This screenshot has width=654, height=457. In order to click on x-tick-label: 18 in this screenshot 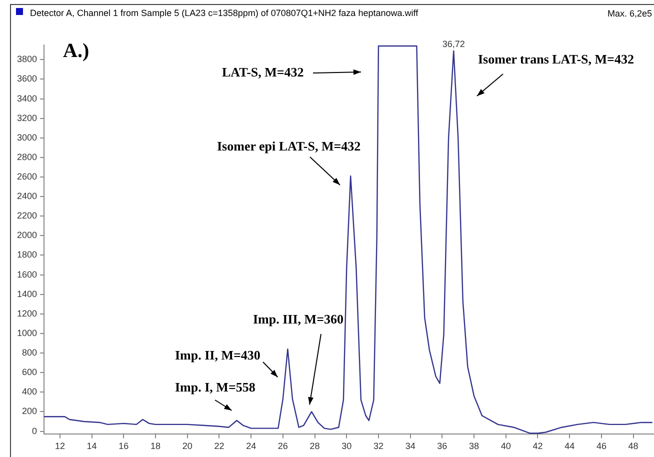, I will do `click(155, 446)`.